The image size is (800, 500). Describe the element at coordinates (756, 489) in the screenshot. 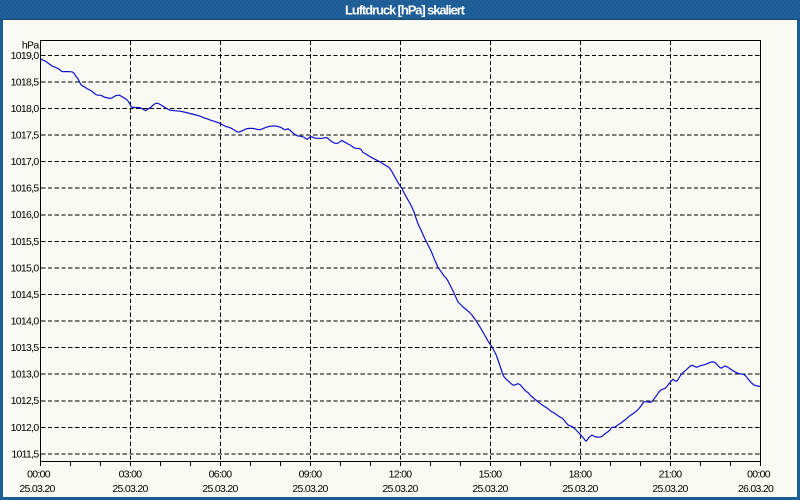

I see `svg-text: 26.03.20` at that location.